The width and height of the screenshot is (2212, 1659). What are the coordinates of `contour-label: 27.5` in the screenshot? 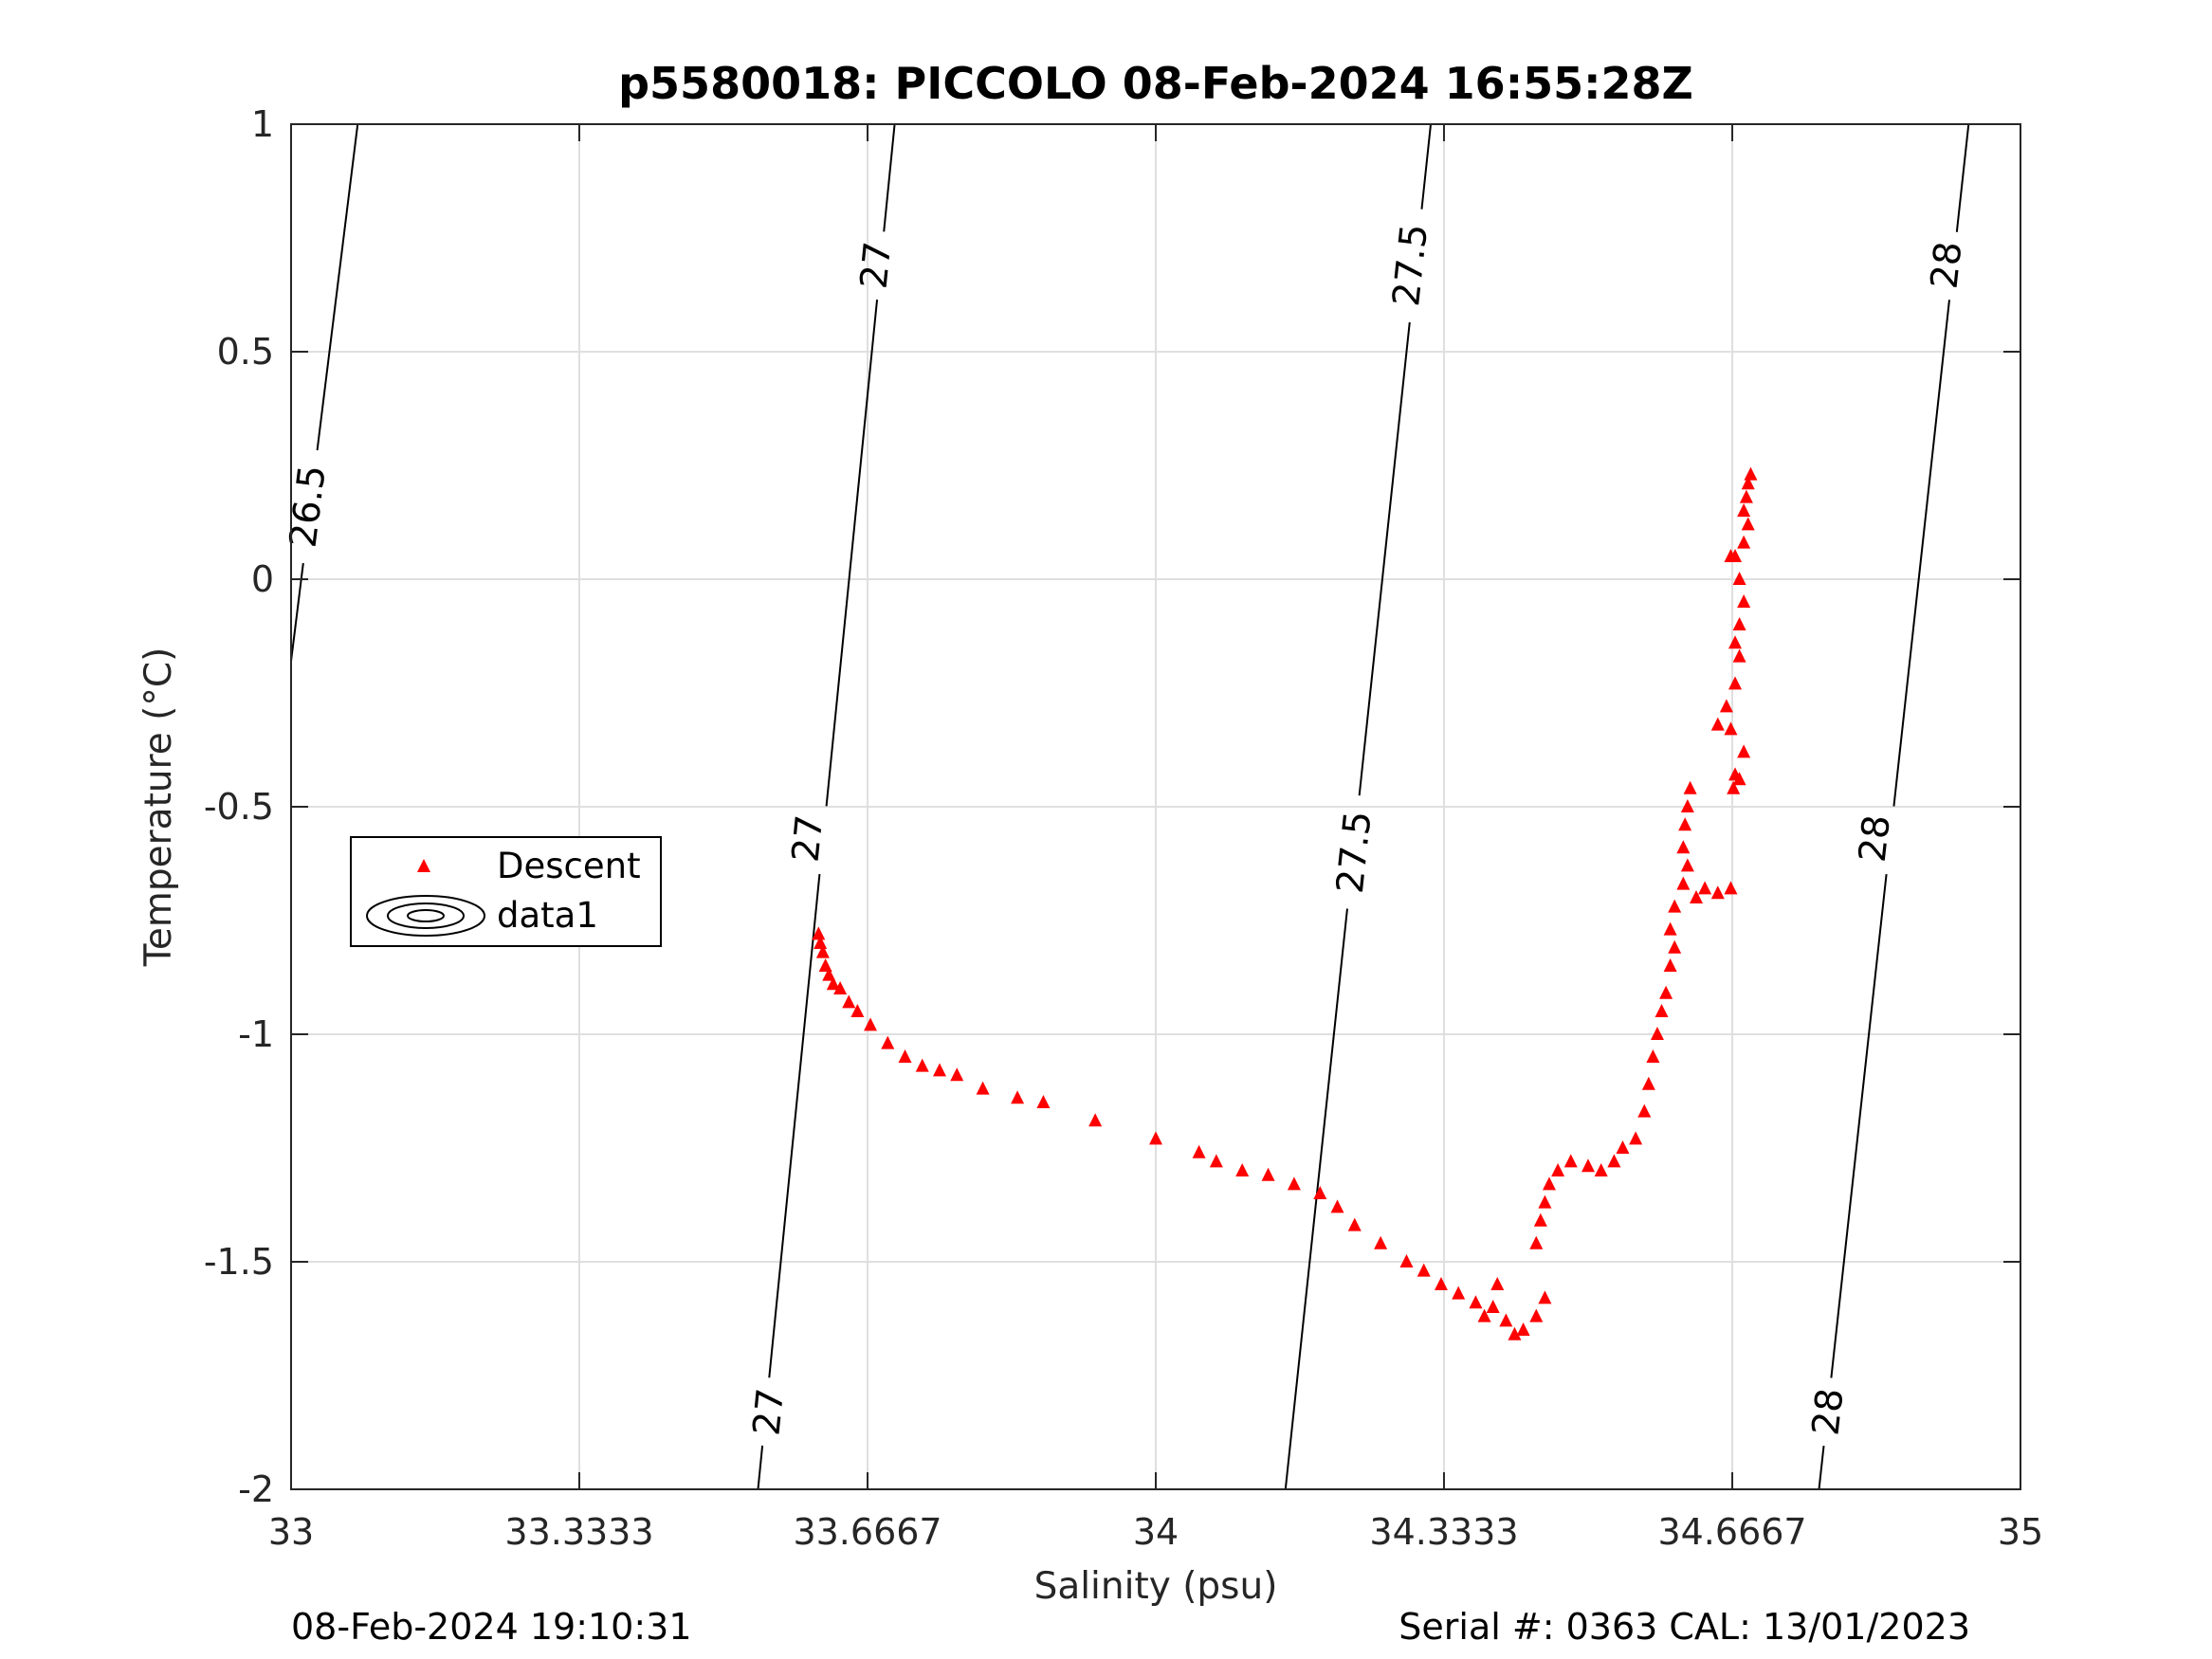 It's located at (1410, 265).